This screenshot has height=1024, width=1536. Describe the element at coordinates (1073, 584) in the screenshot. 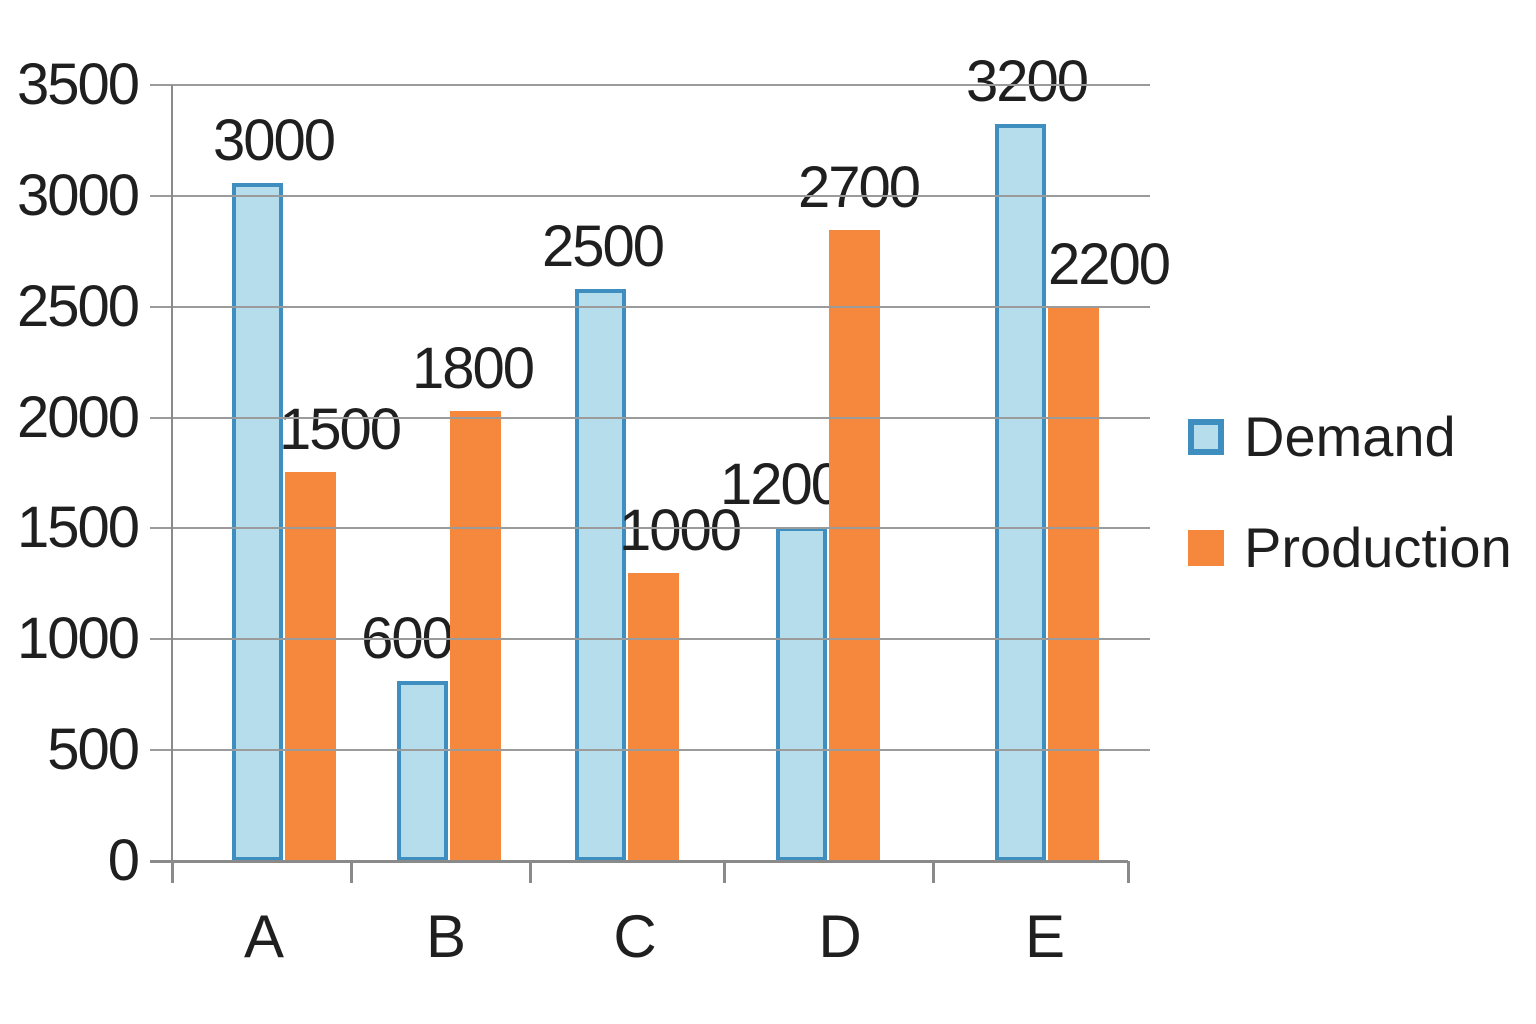

I see `production-bar-e` at that location.